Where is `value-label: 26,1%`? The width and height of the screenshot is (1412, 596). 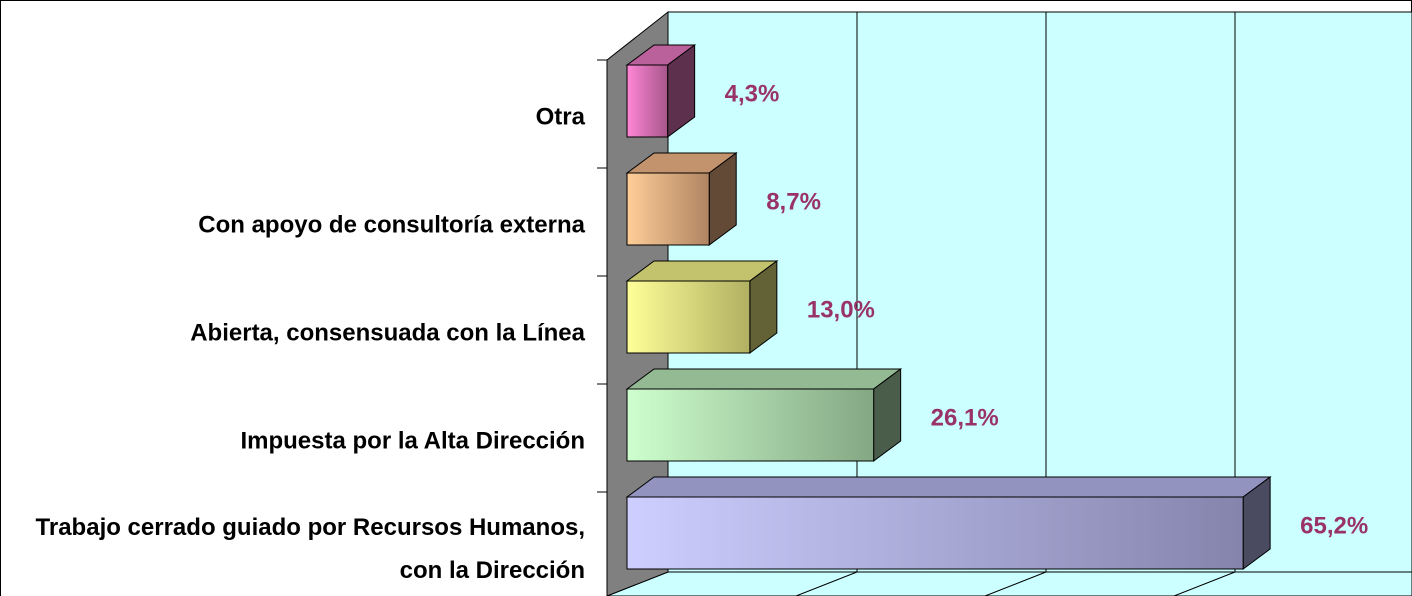 value-label: 26,1% is located at coordinates (965, 417).